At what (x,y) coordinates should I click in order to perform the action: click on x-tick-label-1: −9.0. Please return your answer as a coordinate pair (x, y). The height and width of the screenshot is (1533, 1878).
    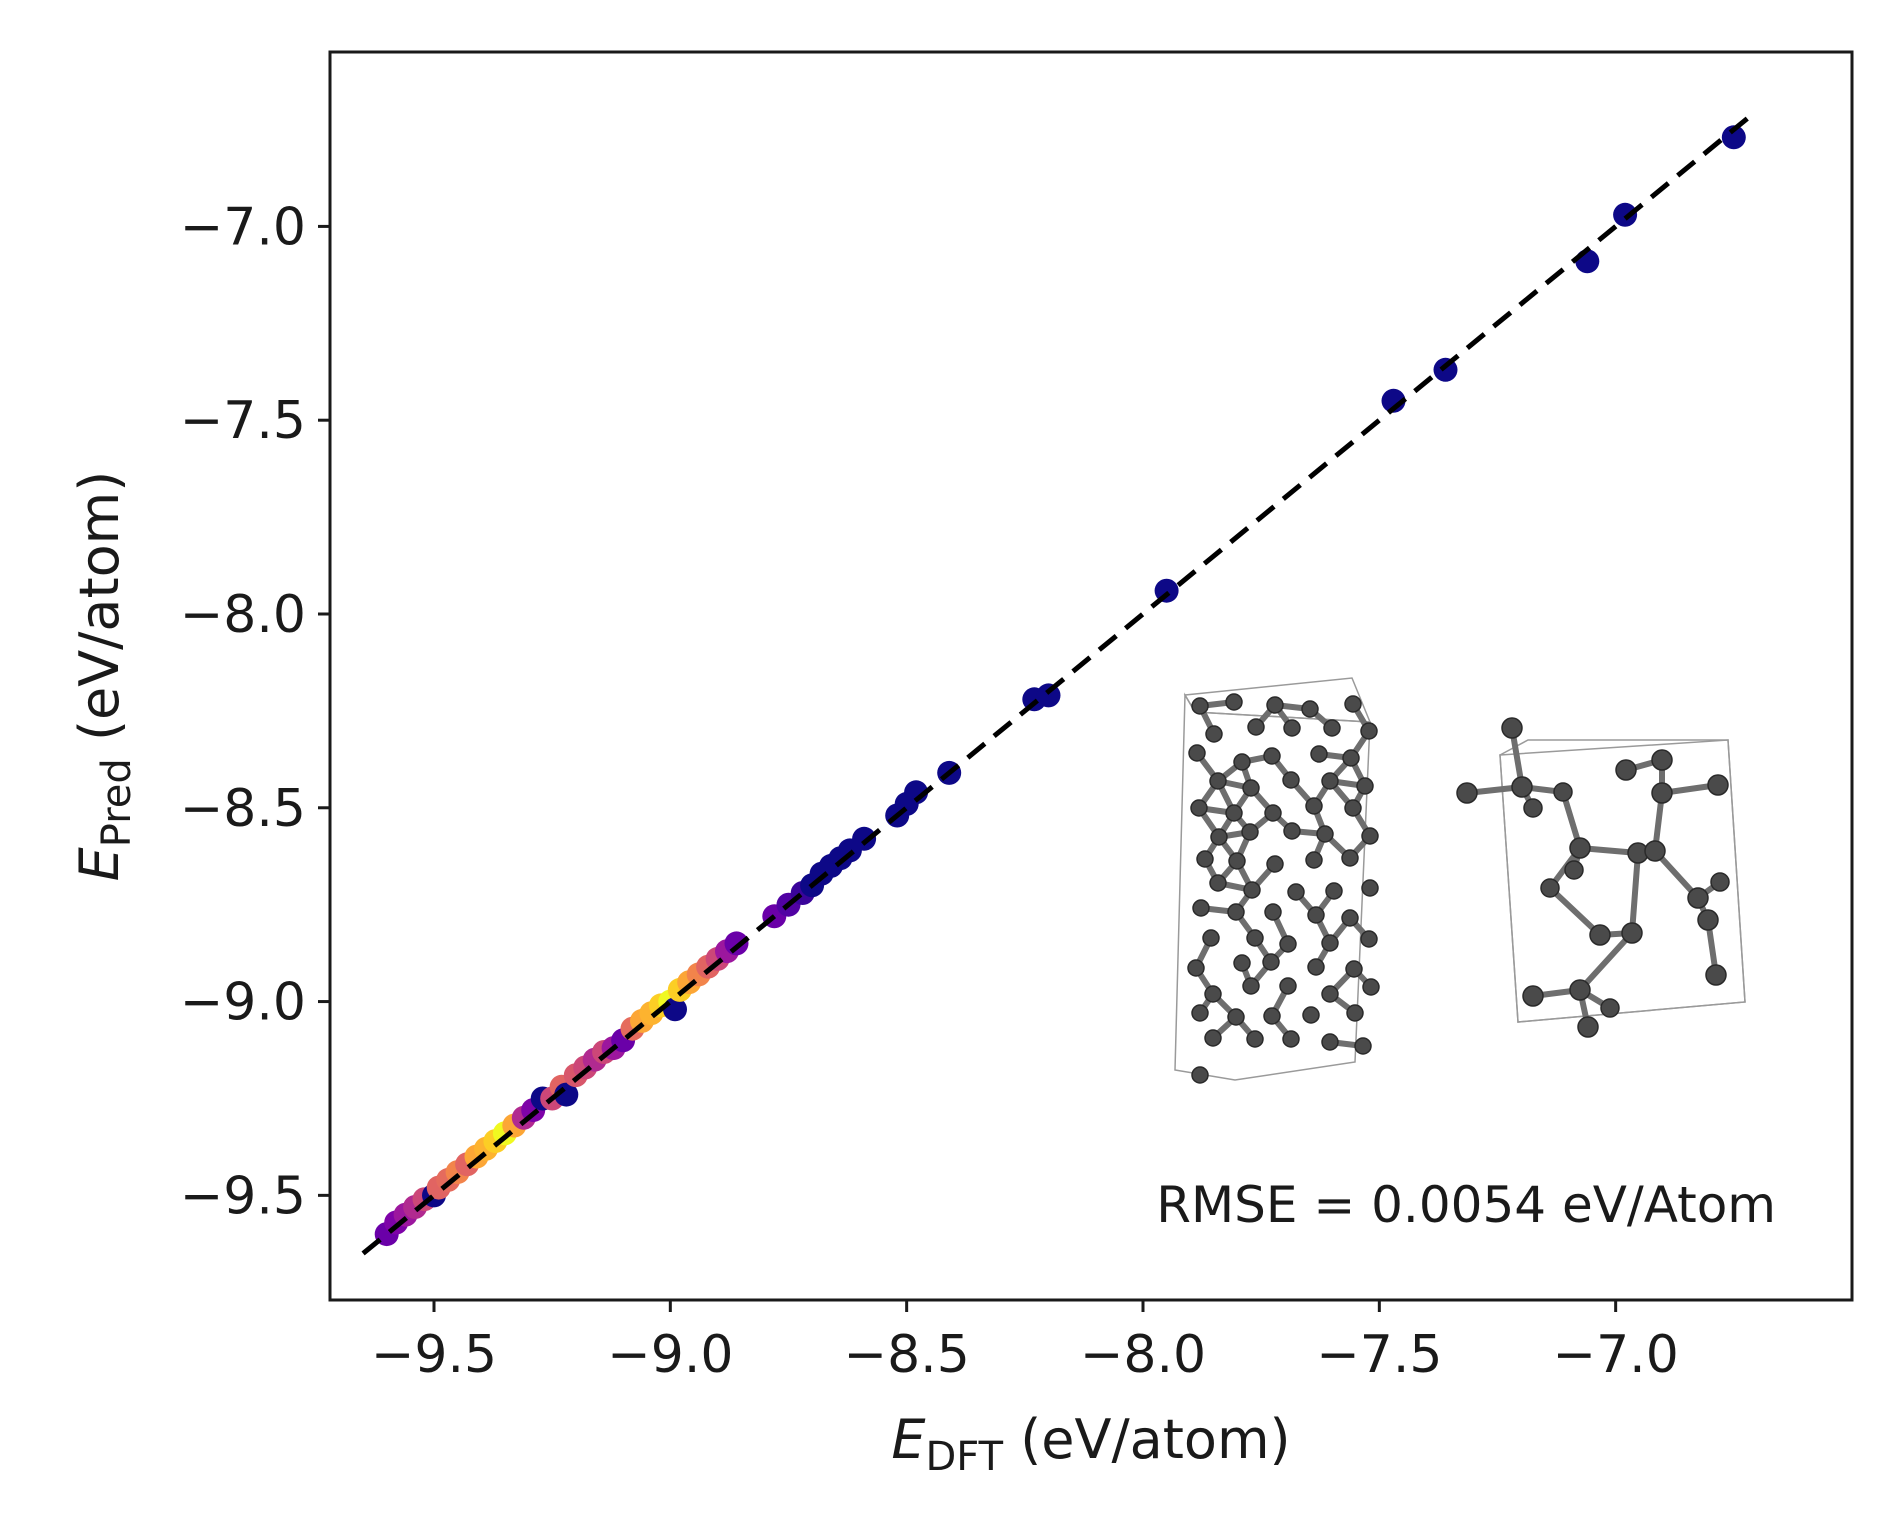
    Looking at the image, I should click on (670, 1355).